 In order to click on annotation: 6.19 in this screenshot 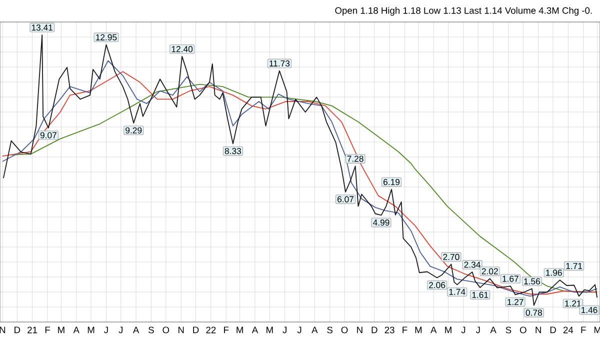, I will do `click(392, 182)`.